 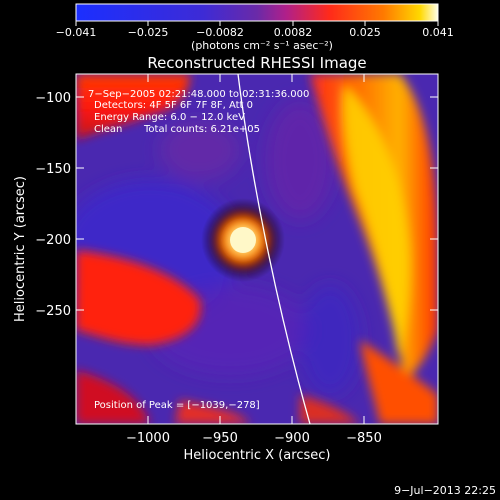 I want to click on flare-source, so click(x=243, y=240).